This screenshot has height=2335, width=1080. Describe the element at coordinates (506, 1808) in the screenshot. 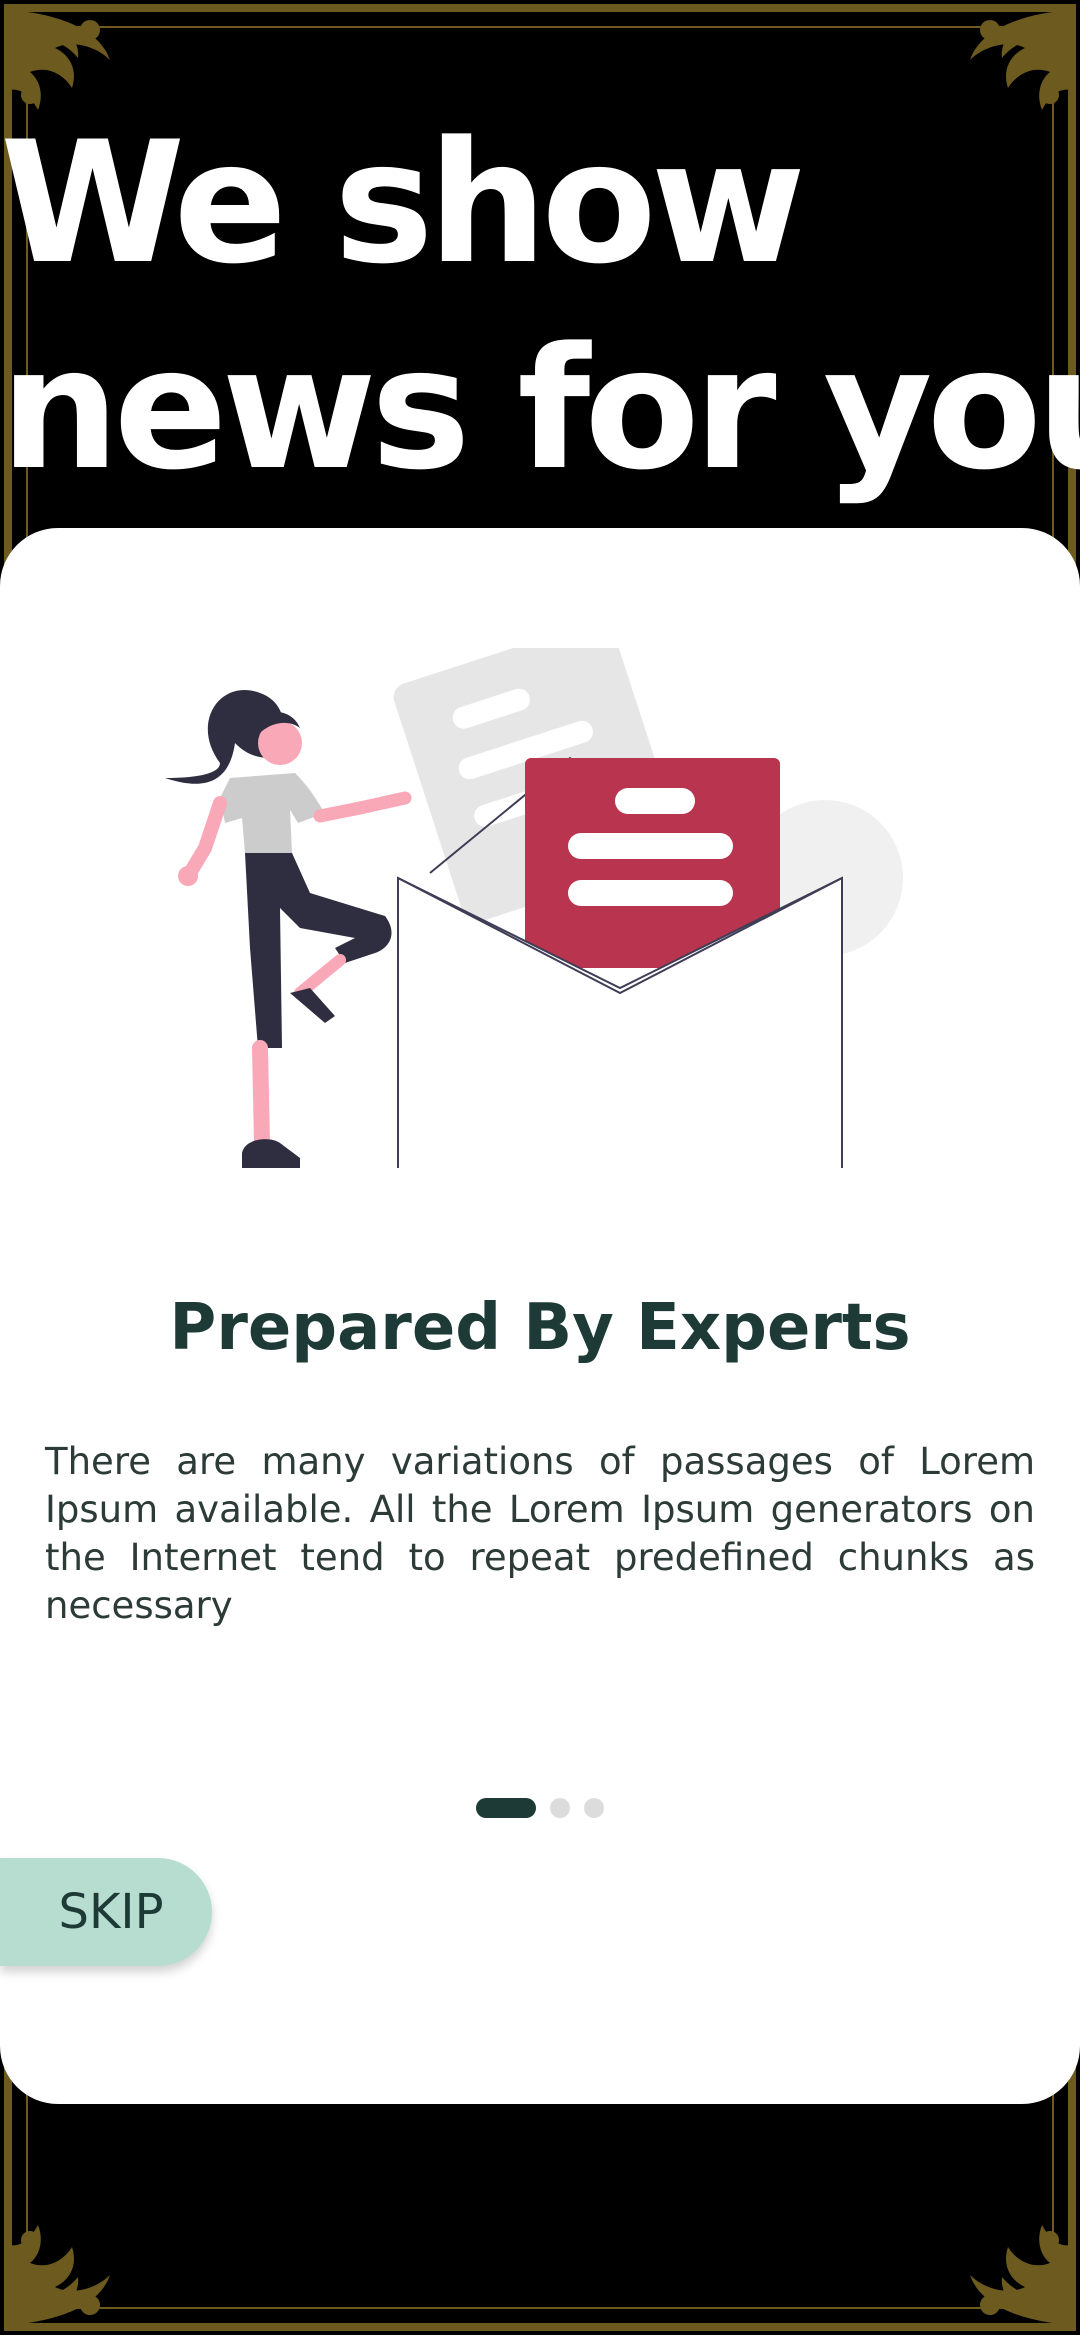

I see `page-indicator-dot-active` at that location.